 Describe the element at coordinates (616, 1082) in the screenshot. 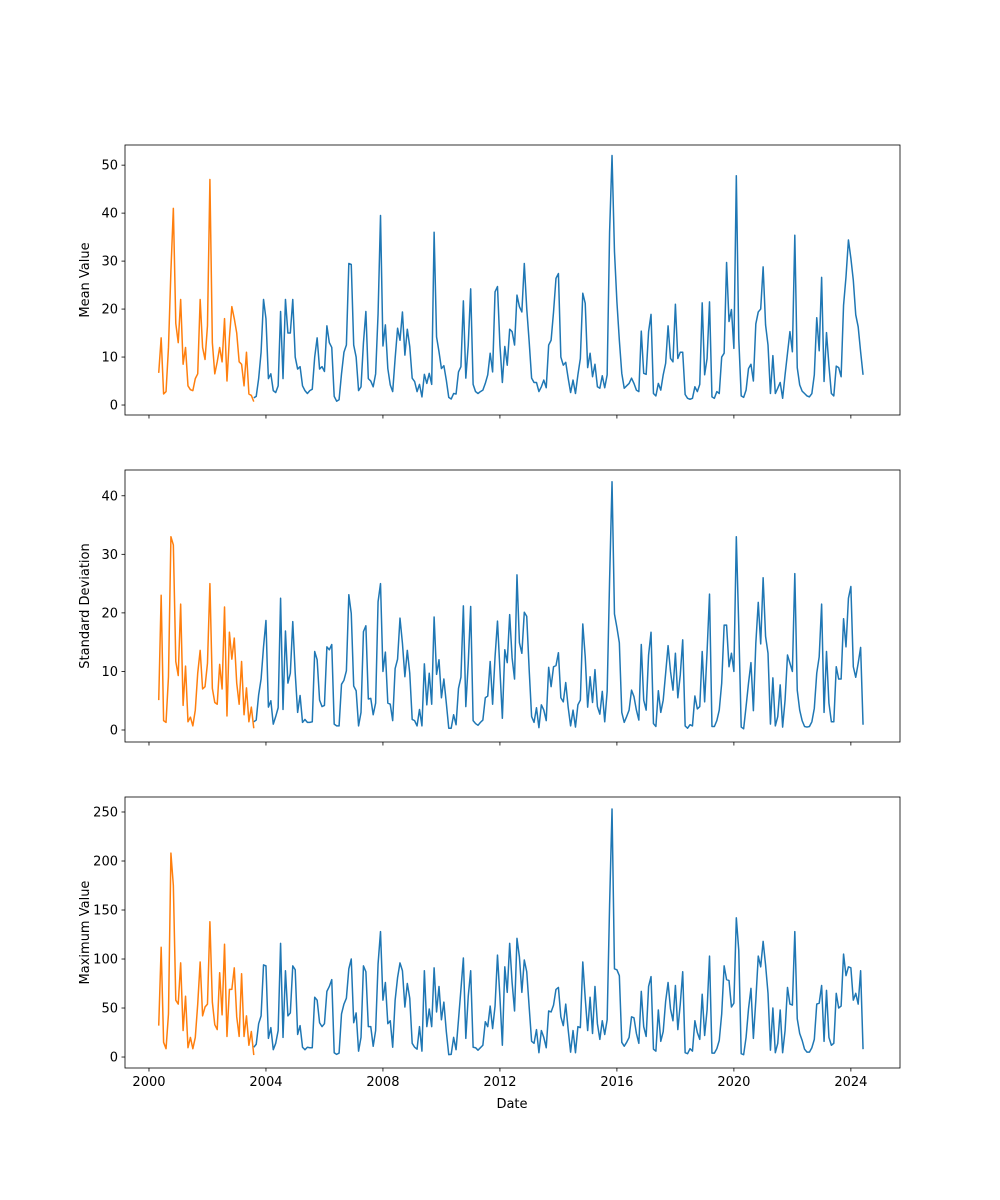

I see `x-tick-label: 2016` at that location.